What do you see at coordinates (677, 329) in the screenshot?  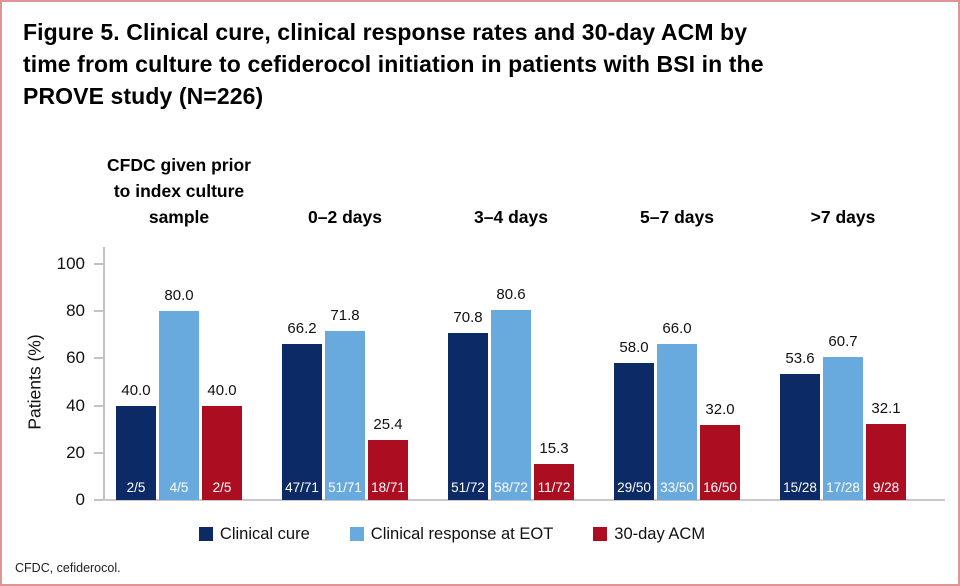 I see `bar-value-label: 66.0` at bounding box center [677, 329].